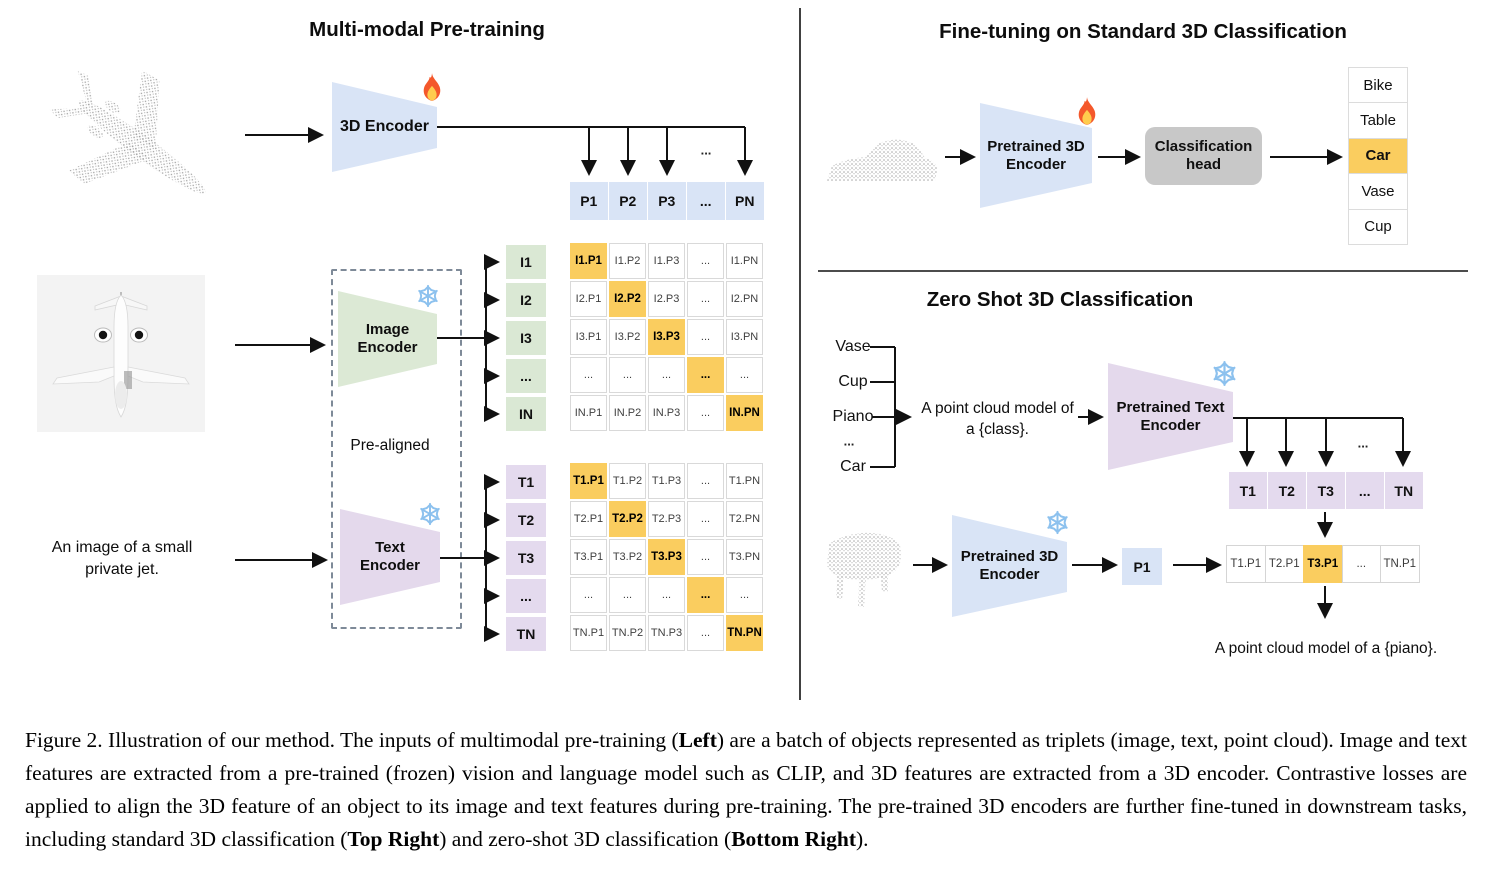 This screenshot has width=1490, height=888. Describe the element at coordinates (390, 547) in the screenshot. I see `text-encoder-line1: Text` at that location.